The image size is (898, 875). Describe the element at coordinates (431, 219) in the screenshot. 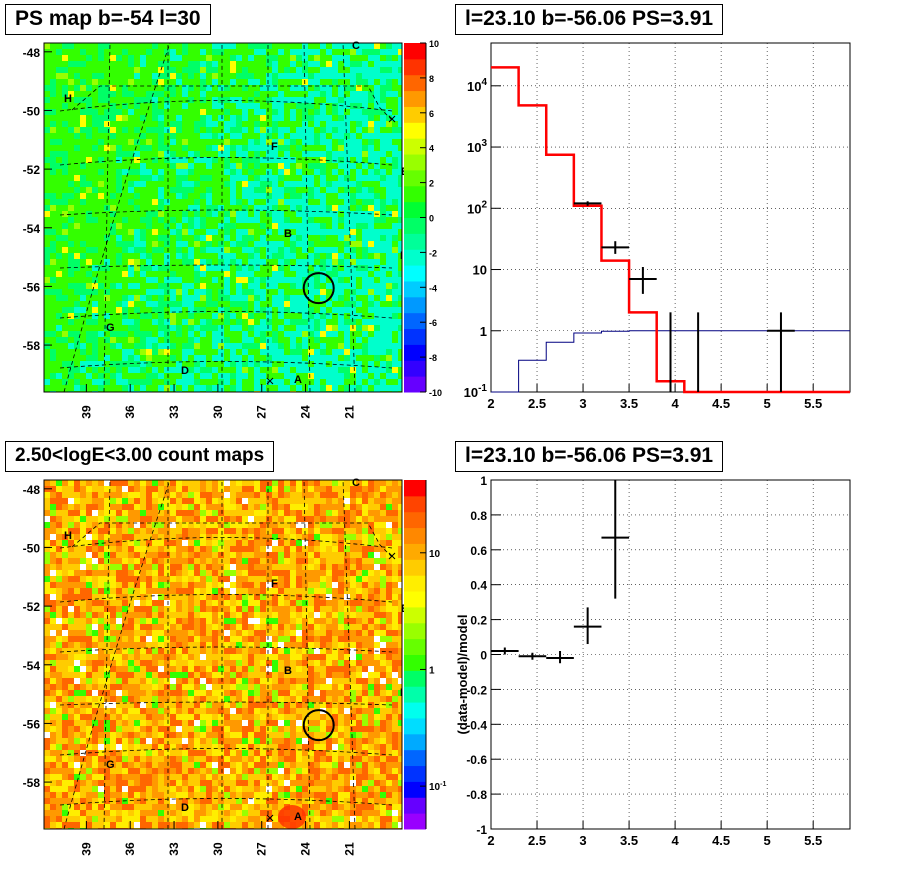

I see `colorbar-tick-label: 0` at that location.